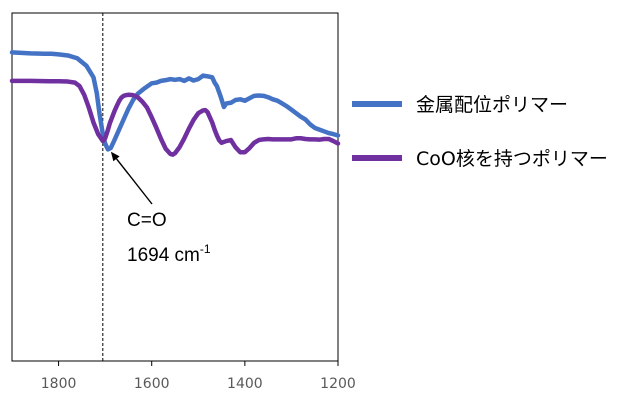 The image size is (619, 394). What do you see at coordinates (245, 384) in the screenshot?
I see `x-tick-label: 1400` at bounding box center [245, 384].